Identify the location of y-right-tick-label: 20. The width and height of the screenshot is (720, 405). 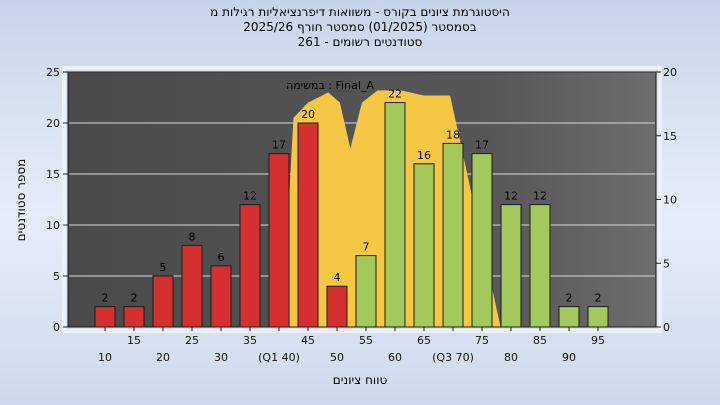
(670, 72).